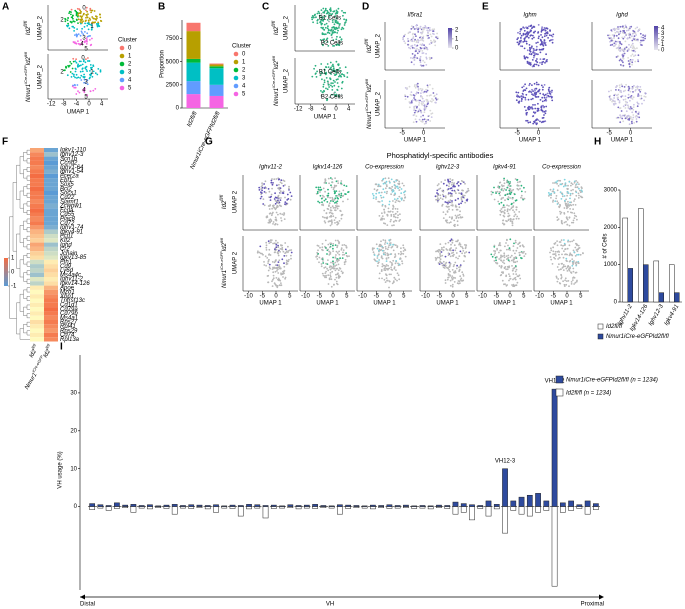 This screenshot has height=609, width=685. Describe the element at coordinates (236, 201) in the screenshot. I see `axis-label: UMAP 2` at that location.